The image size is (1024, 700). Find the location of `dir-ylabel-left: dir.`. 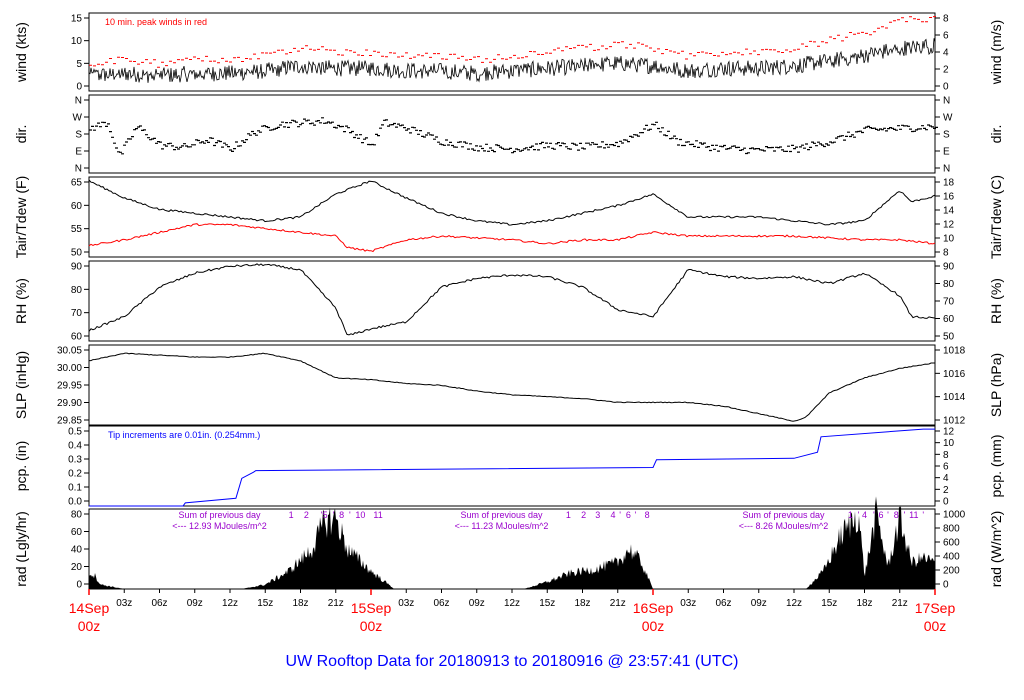

dir-ylabel-left: dir. is located at coordinates (21, 134).